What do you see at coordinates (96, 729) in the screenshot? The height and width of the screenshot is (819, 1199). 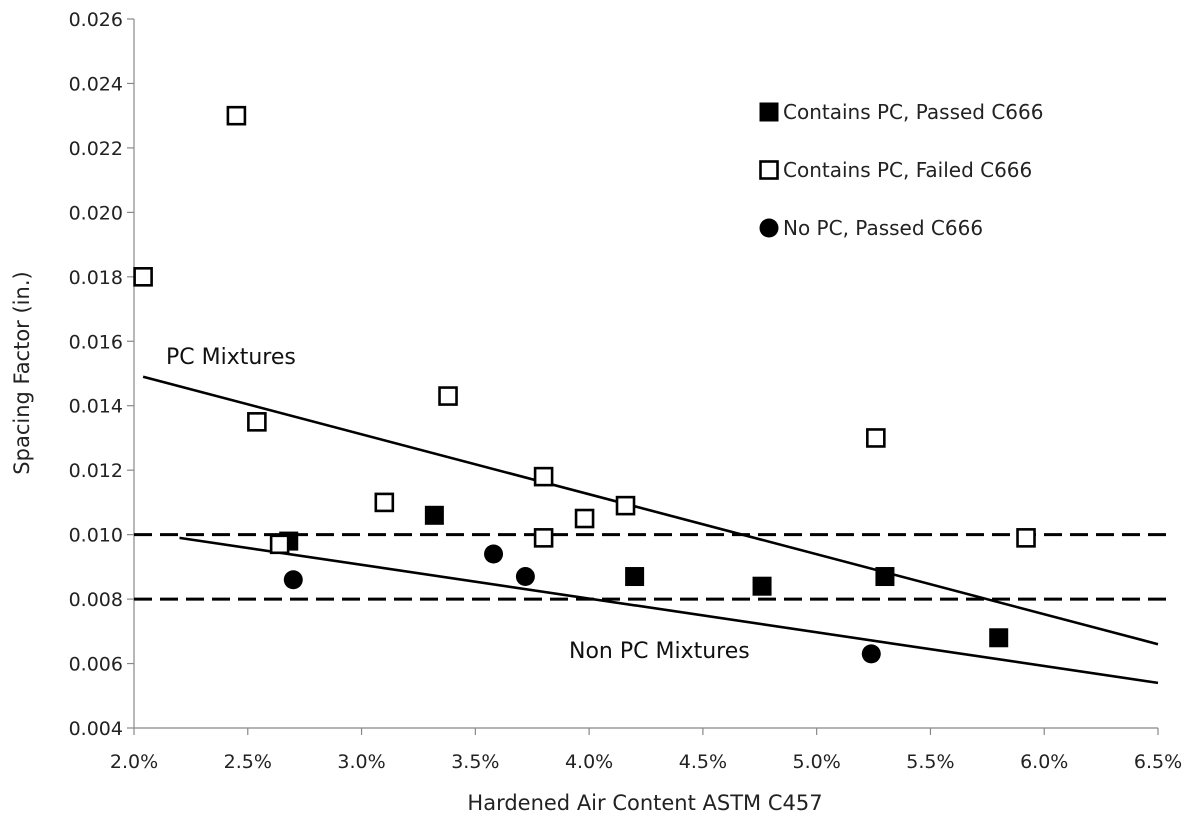 I see `y-tick-label: 0.004` at bounding box center [96, 729].